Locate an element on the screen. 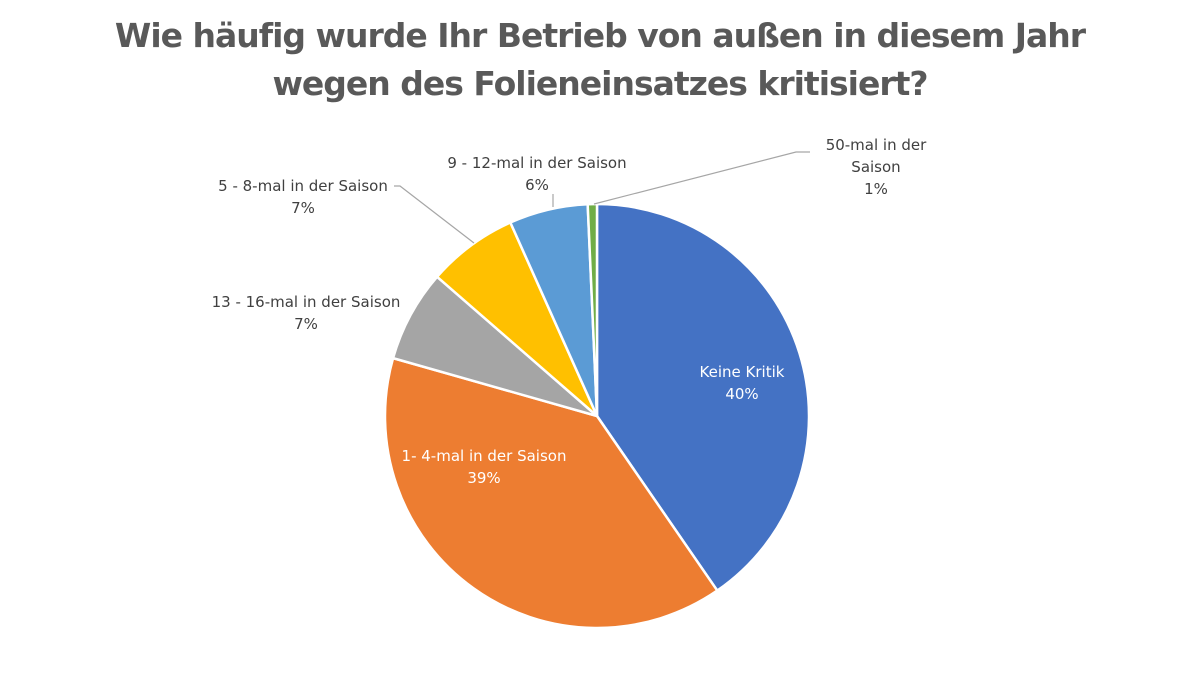 This screenshot has height=675, width=1200. data-label-percent: 39% is located at coordinates (483, 478).